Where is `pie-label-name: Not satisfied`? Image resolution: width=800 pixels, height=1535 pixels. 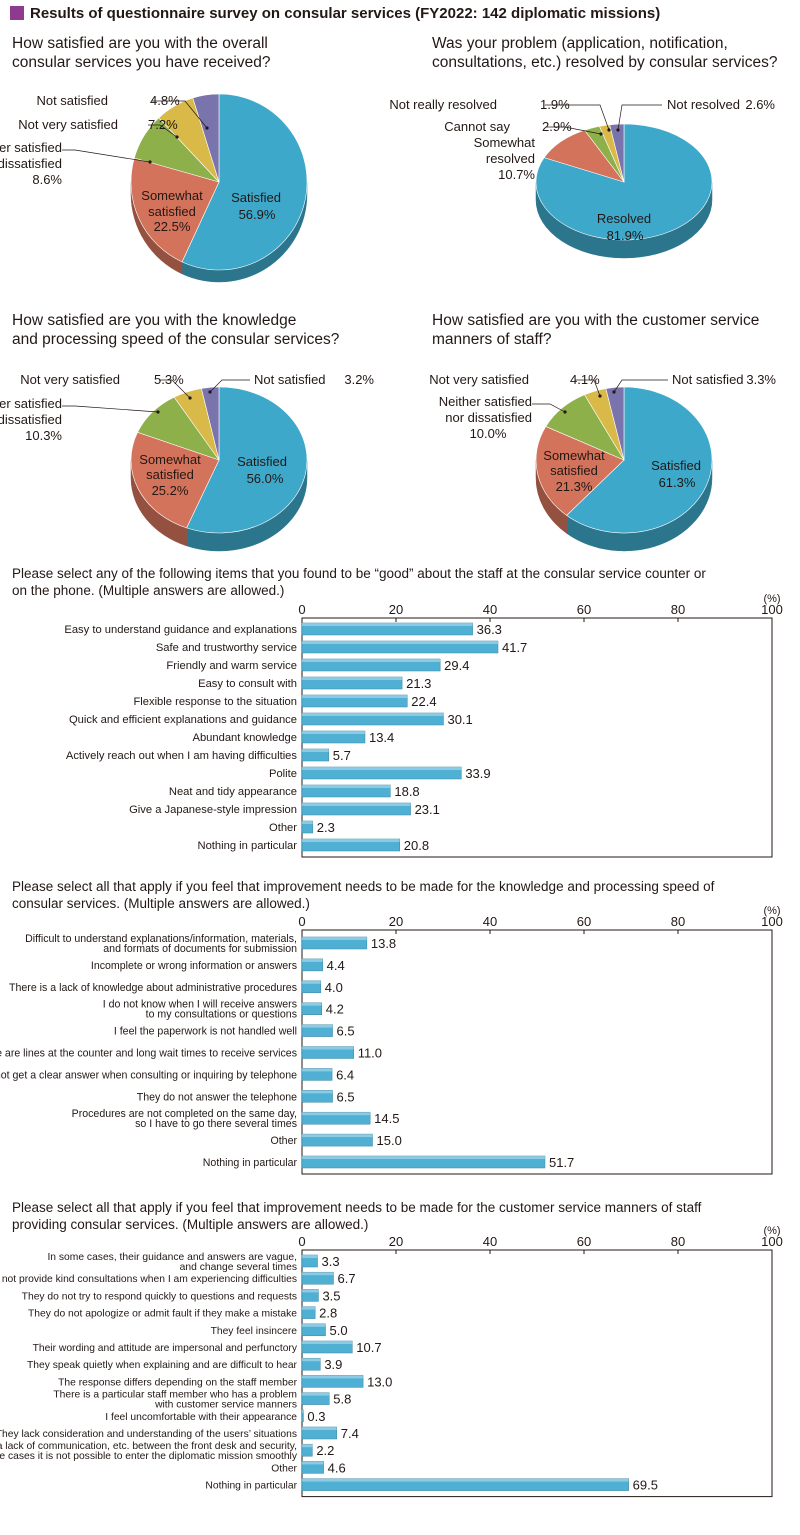 pie-label-name: Not satisfied is located at coordinates (708, 379).